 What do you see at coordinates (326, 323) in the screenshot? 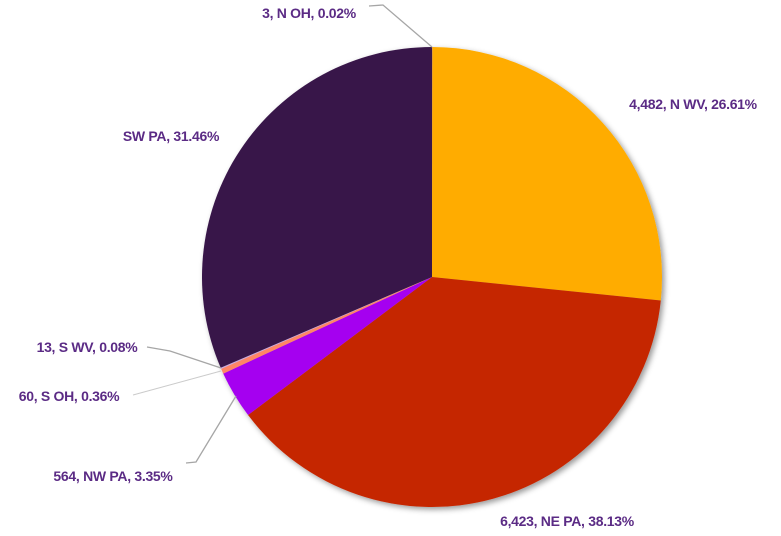
I see `pie-slice-s-wv` at bounding box center [326, 323].